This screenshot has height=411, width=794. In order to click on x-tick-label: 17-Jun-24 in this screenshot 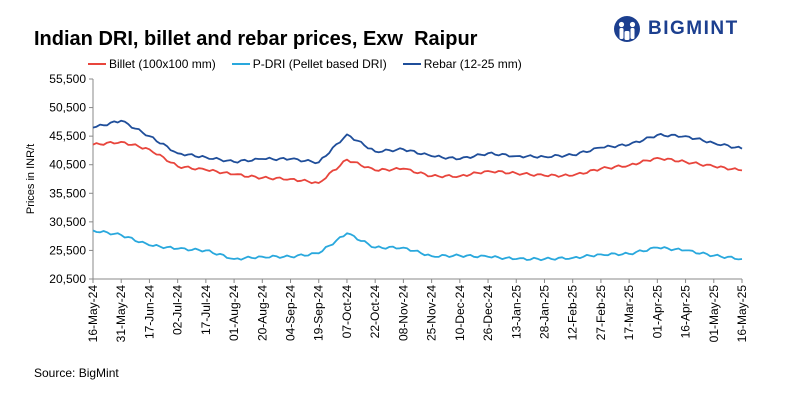, I will do `click(149, 312)`.